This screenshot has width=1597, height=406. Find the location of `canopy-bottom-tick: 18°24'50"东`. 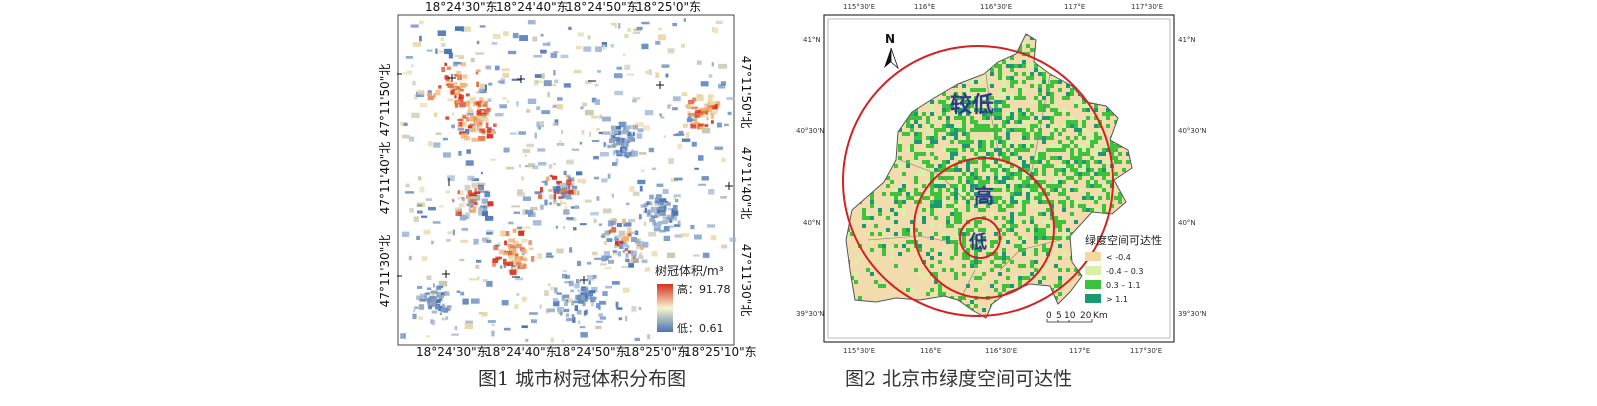

canopy-bottom-tick: 18°24'50"东 is located at coordinates (591, 352).